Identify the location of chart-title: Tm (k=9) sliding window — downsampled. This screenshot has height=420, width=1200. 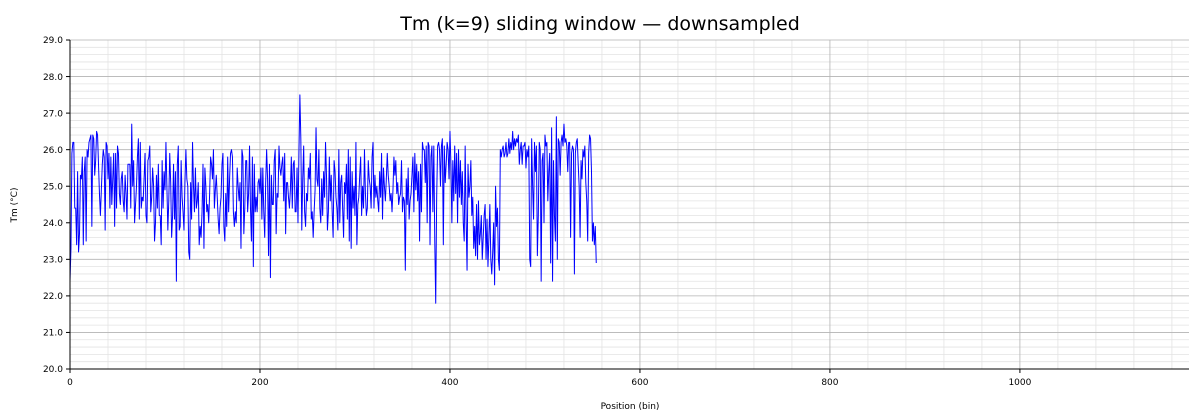
(599, 24).